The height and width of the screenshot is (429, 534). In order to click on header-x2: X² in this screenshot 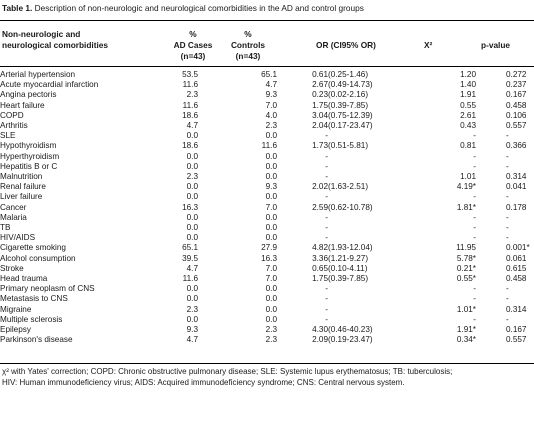, I will do `click(428, 45)`.